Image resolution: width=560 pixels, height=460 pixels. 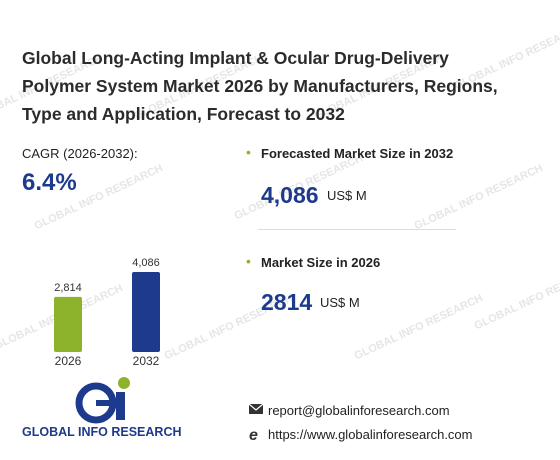 I want to click on category-label: 2032, so click(x=146, y=361).